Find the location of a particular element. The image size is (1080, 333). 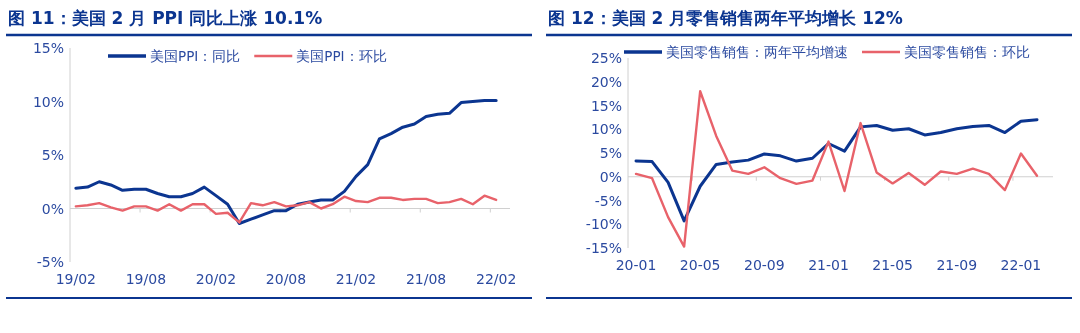

legend-label: 美国PPI：同比 is located at coordinates (195, 56).